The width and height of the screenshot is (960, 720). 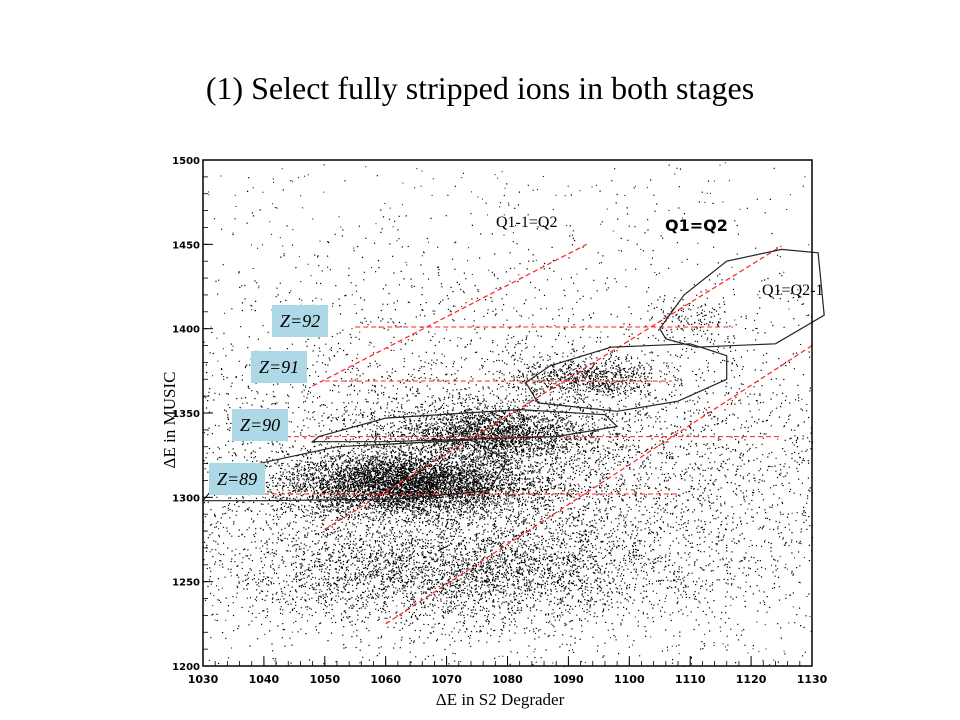 I want to click on y-tick-label: 1300, so click(x=186, y=498).